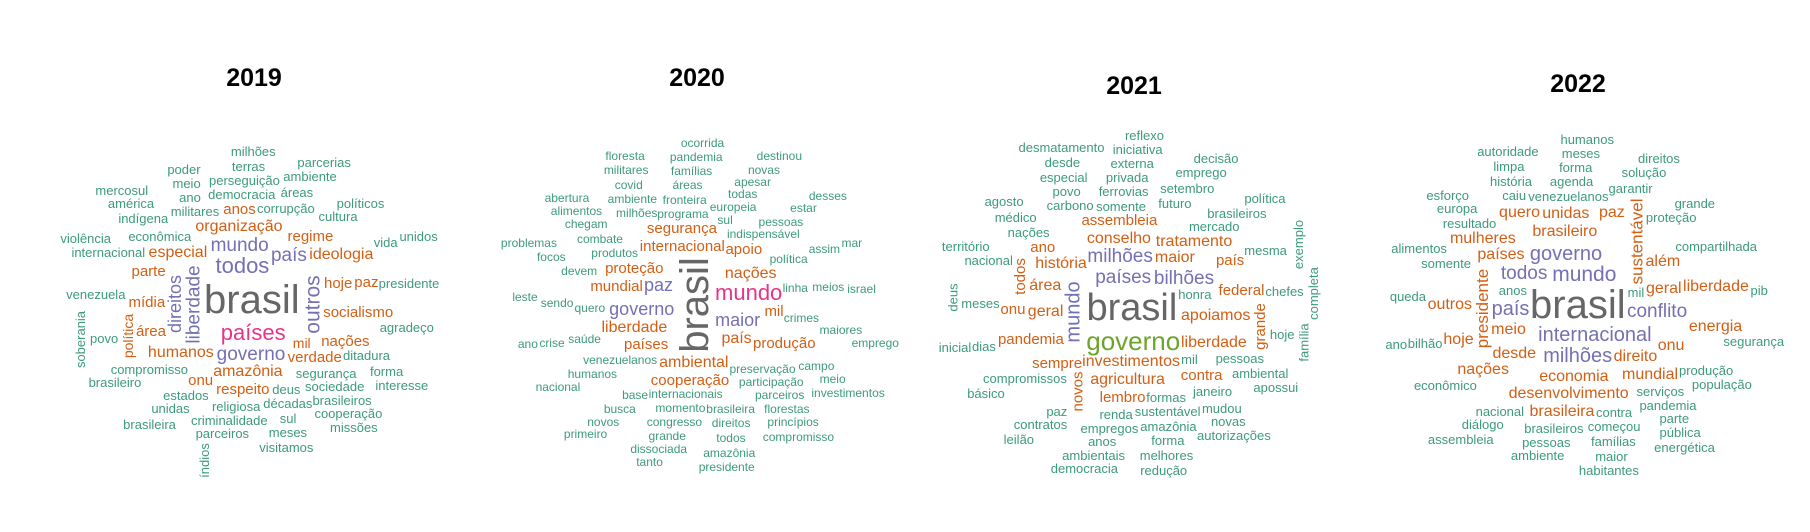  What do you see at coordinates (576, 211) in the screenshot?
I see `word-alimentos: alimentos` at bounding box center [576, 211].